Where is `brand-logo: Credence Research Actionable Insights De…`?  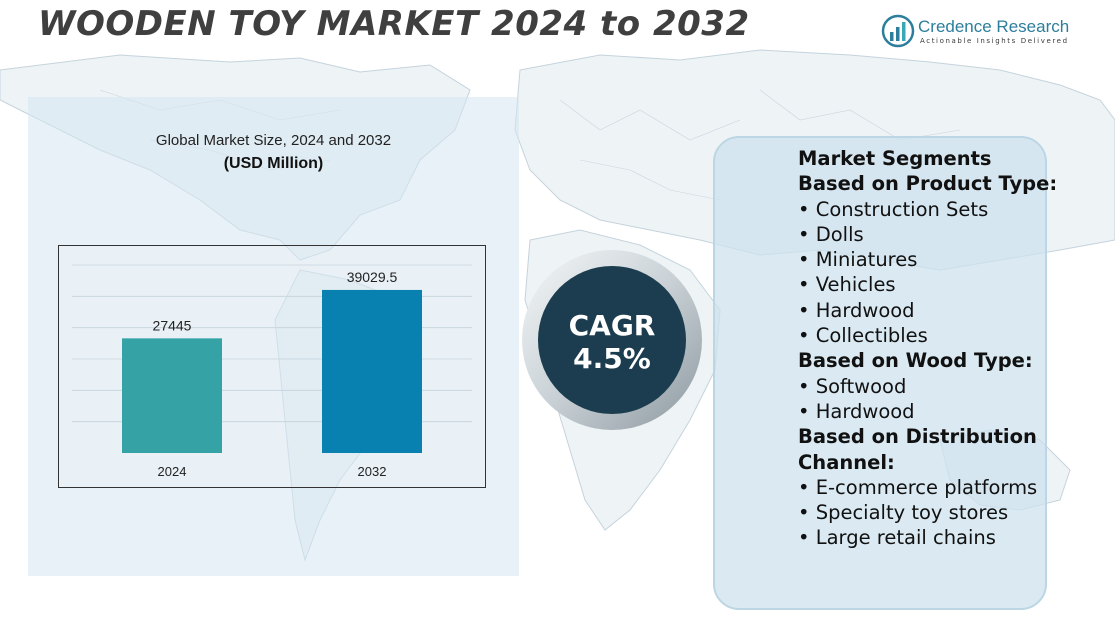 brand-logo: Credence Research Actionable Insights De… is located at coordinates (981, 31).